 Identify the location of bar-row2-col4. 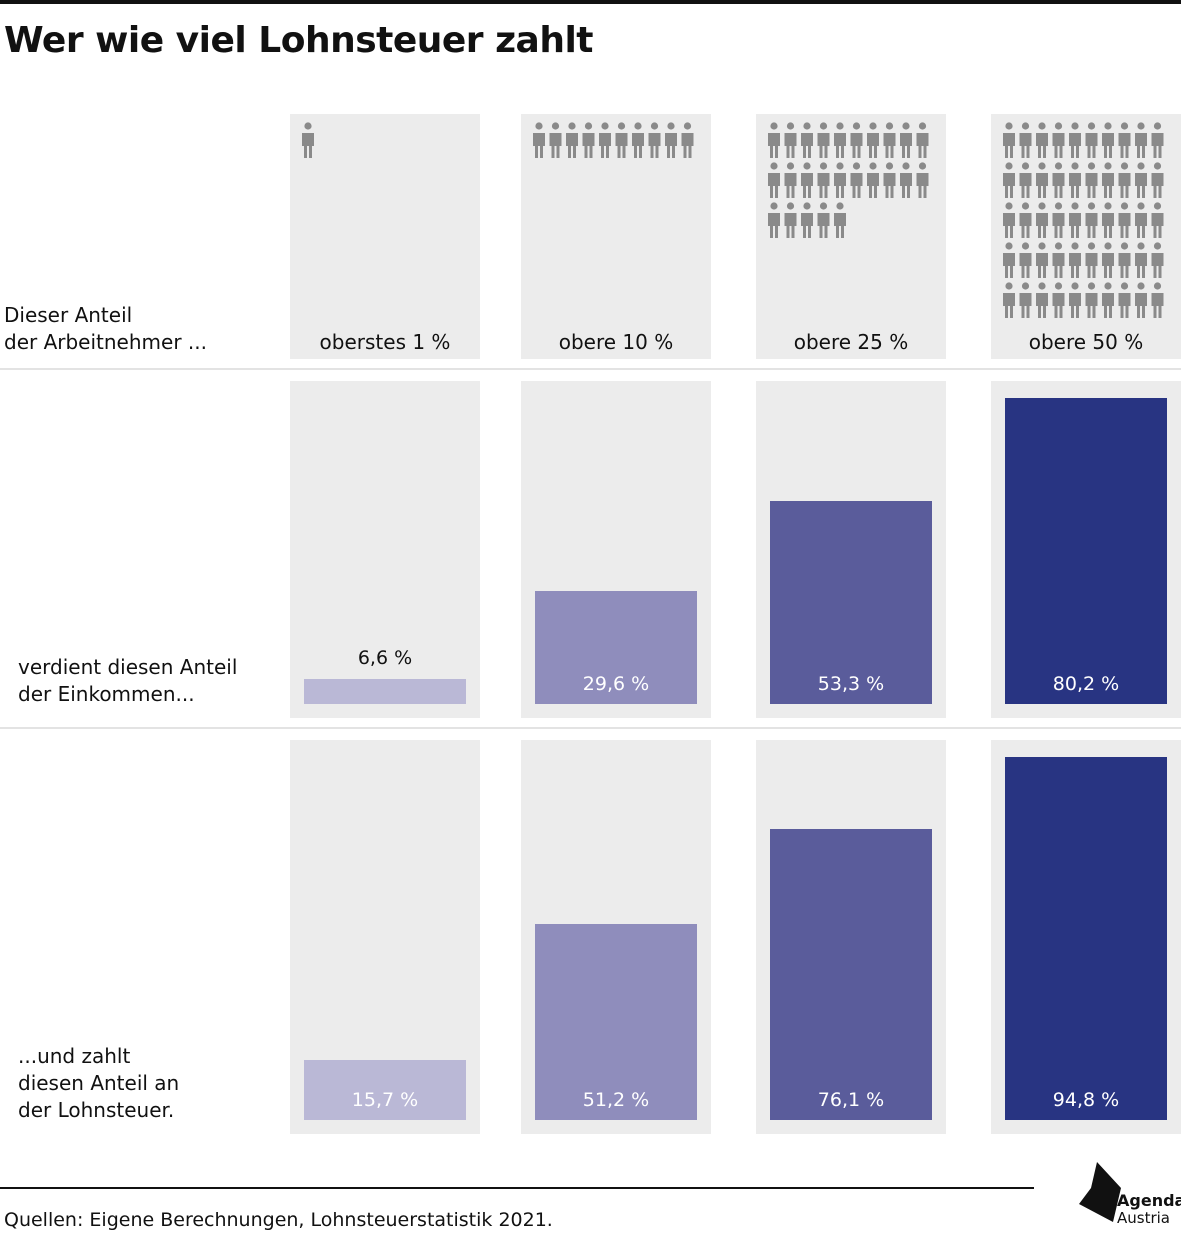
(1086, 551).